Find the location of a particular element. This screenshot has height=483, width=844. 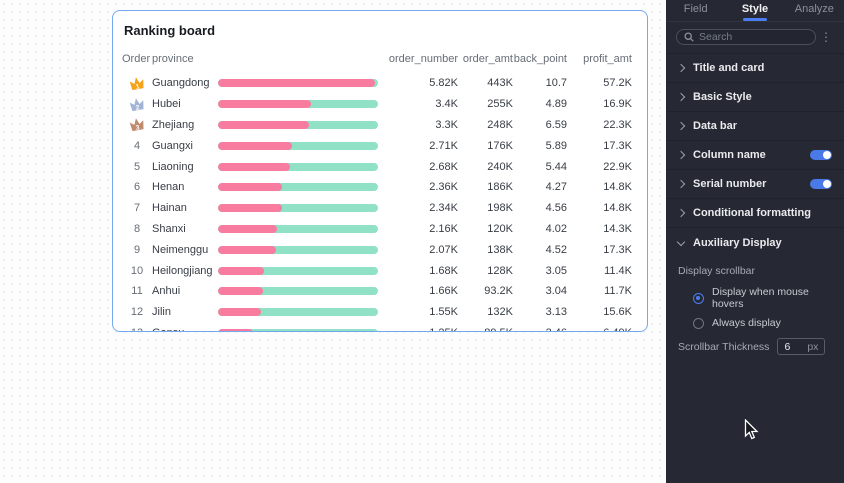

section-label: Auxiliary Display is located at coordinates (737, 242).